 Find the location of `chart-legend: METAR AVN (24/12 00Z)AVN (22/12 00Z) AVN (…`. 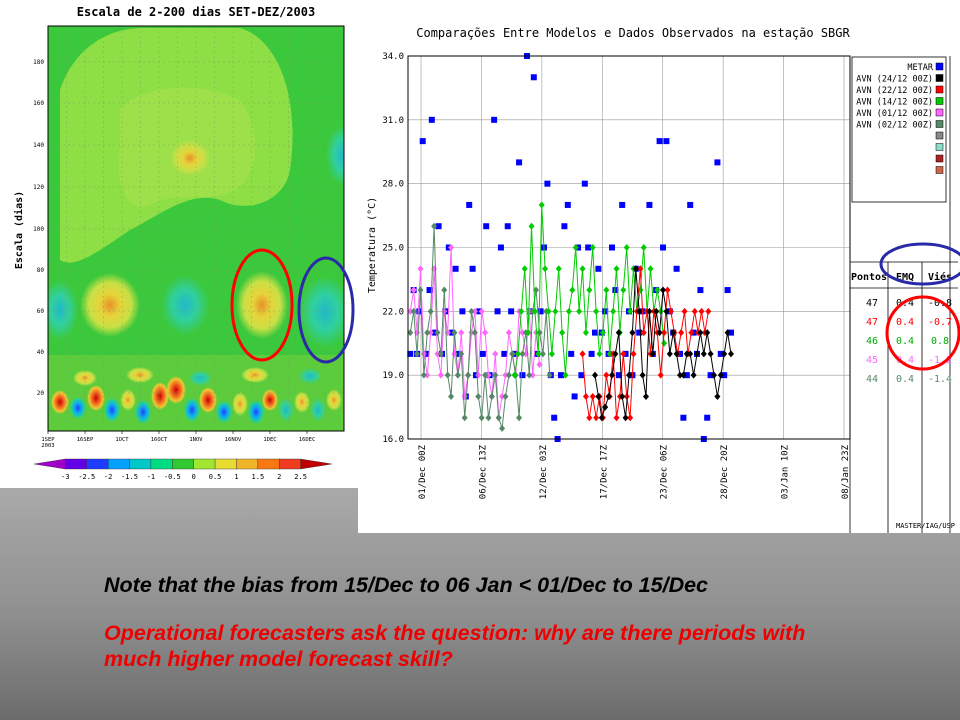

chart-legend: METAR AVN (24/12 00Z)AVN (22/12 00Z) AVN (… is located at coordinates (899, 129).